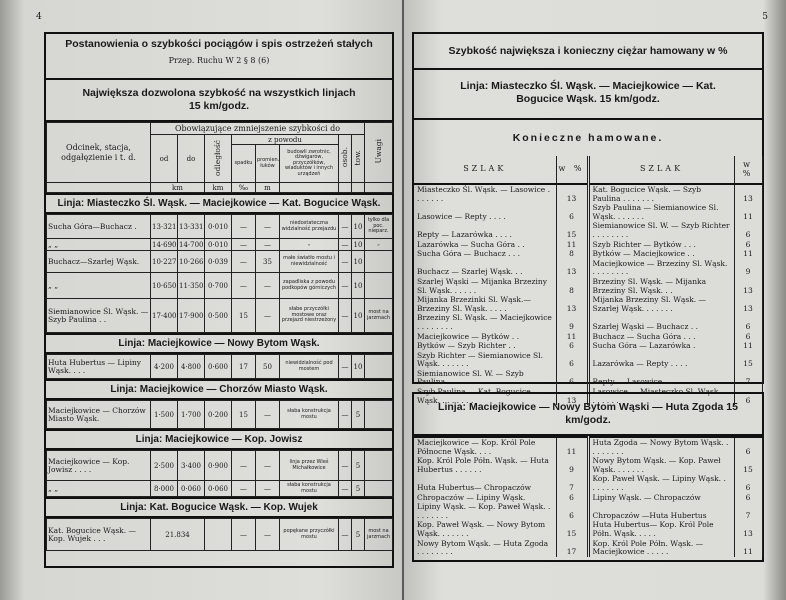 The image size is (786, 600). What do you see at coordinates (485, 483) in the screenshot?
I see `route: Huta Hubertus— Chropaczów` at bounding box center [485, 483].